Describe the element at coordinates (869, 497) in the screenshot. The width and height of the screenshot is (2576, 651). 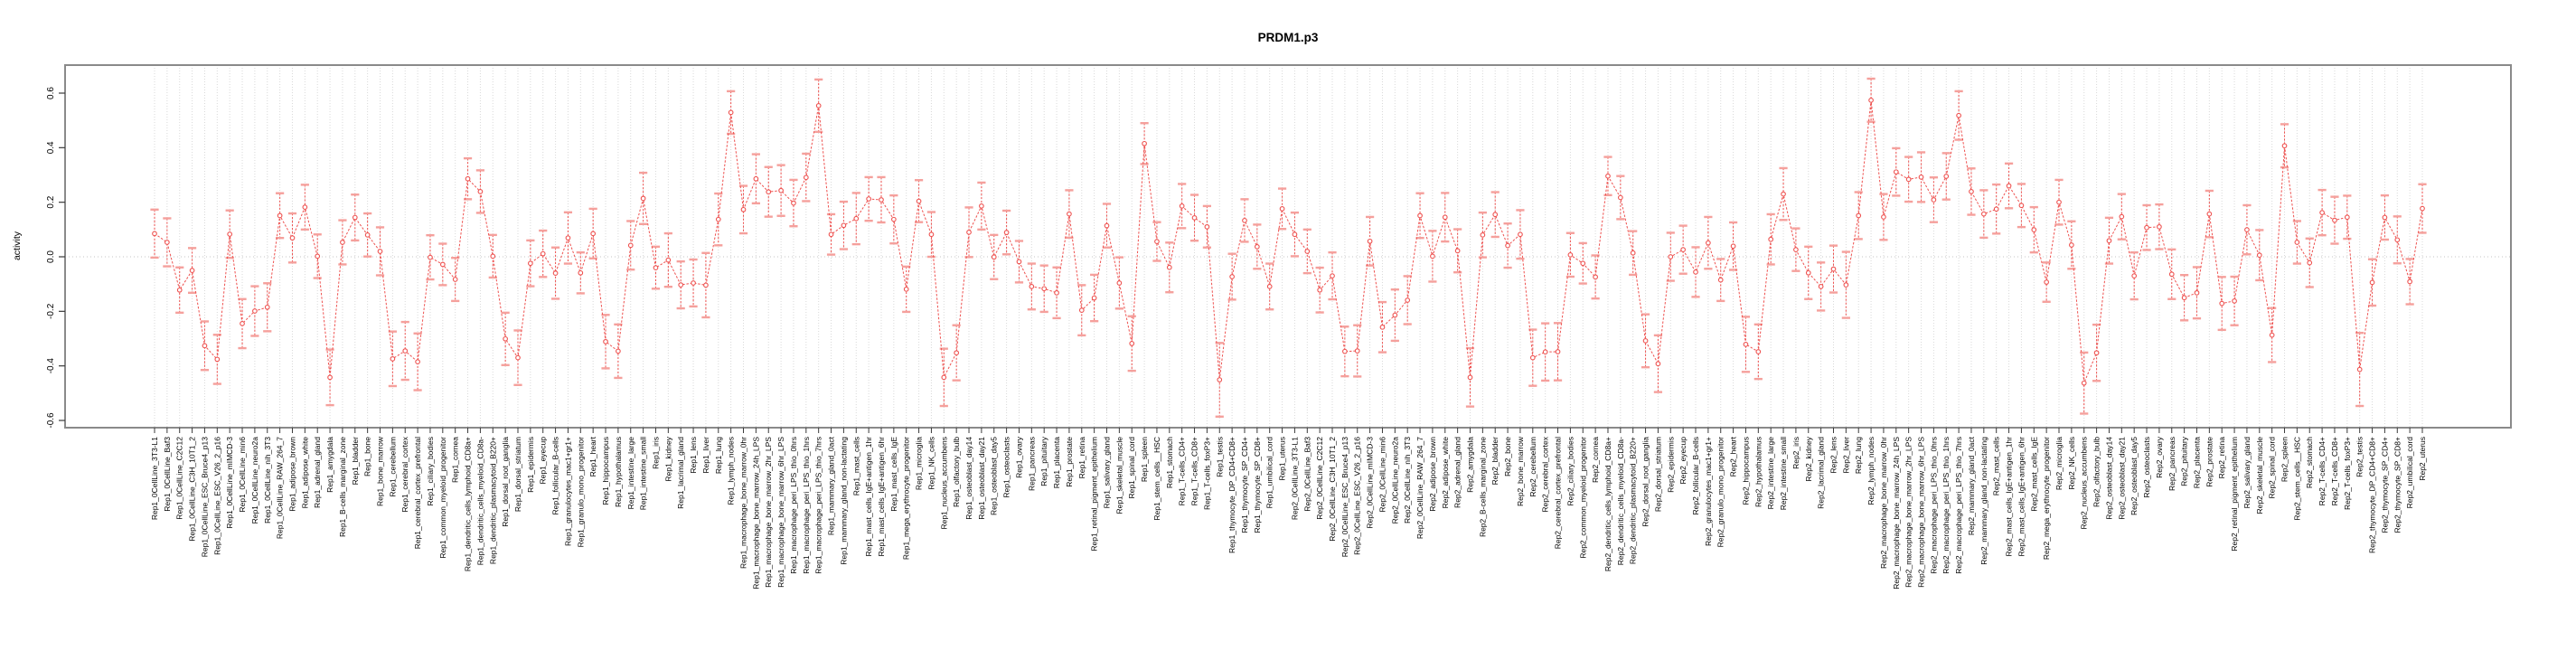
I see `x-tick-label: Rep1_mast_cells_IgE+antigen_1hr` at that location.